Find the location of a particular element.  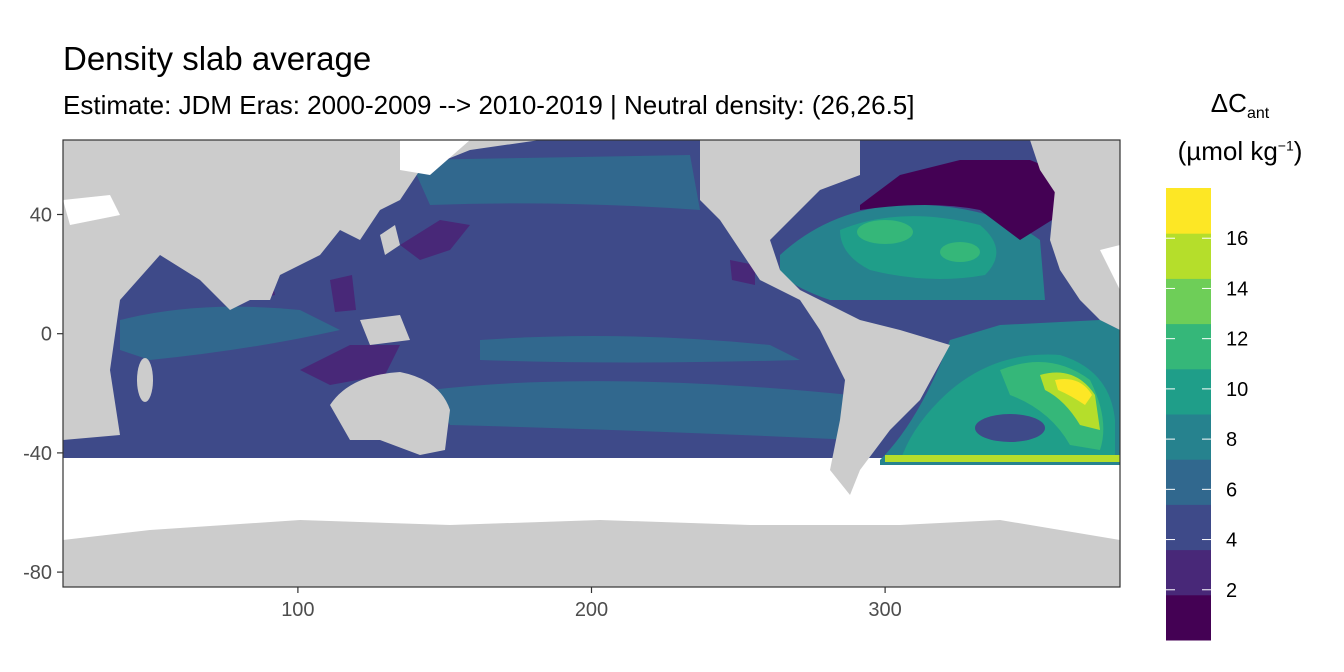

japan-land is located at coordinates (390, 240).